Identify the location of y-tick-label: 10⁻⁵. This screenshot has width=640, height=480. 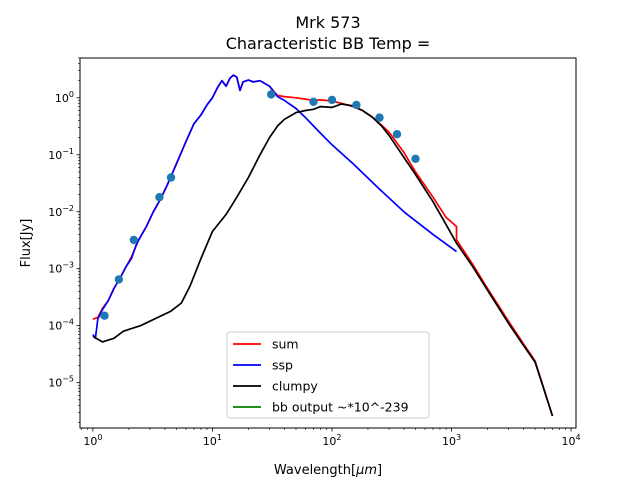
(61, 382).